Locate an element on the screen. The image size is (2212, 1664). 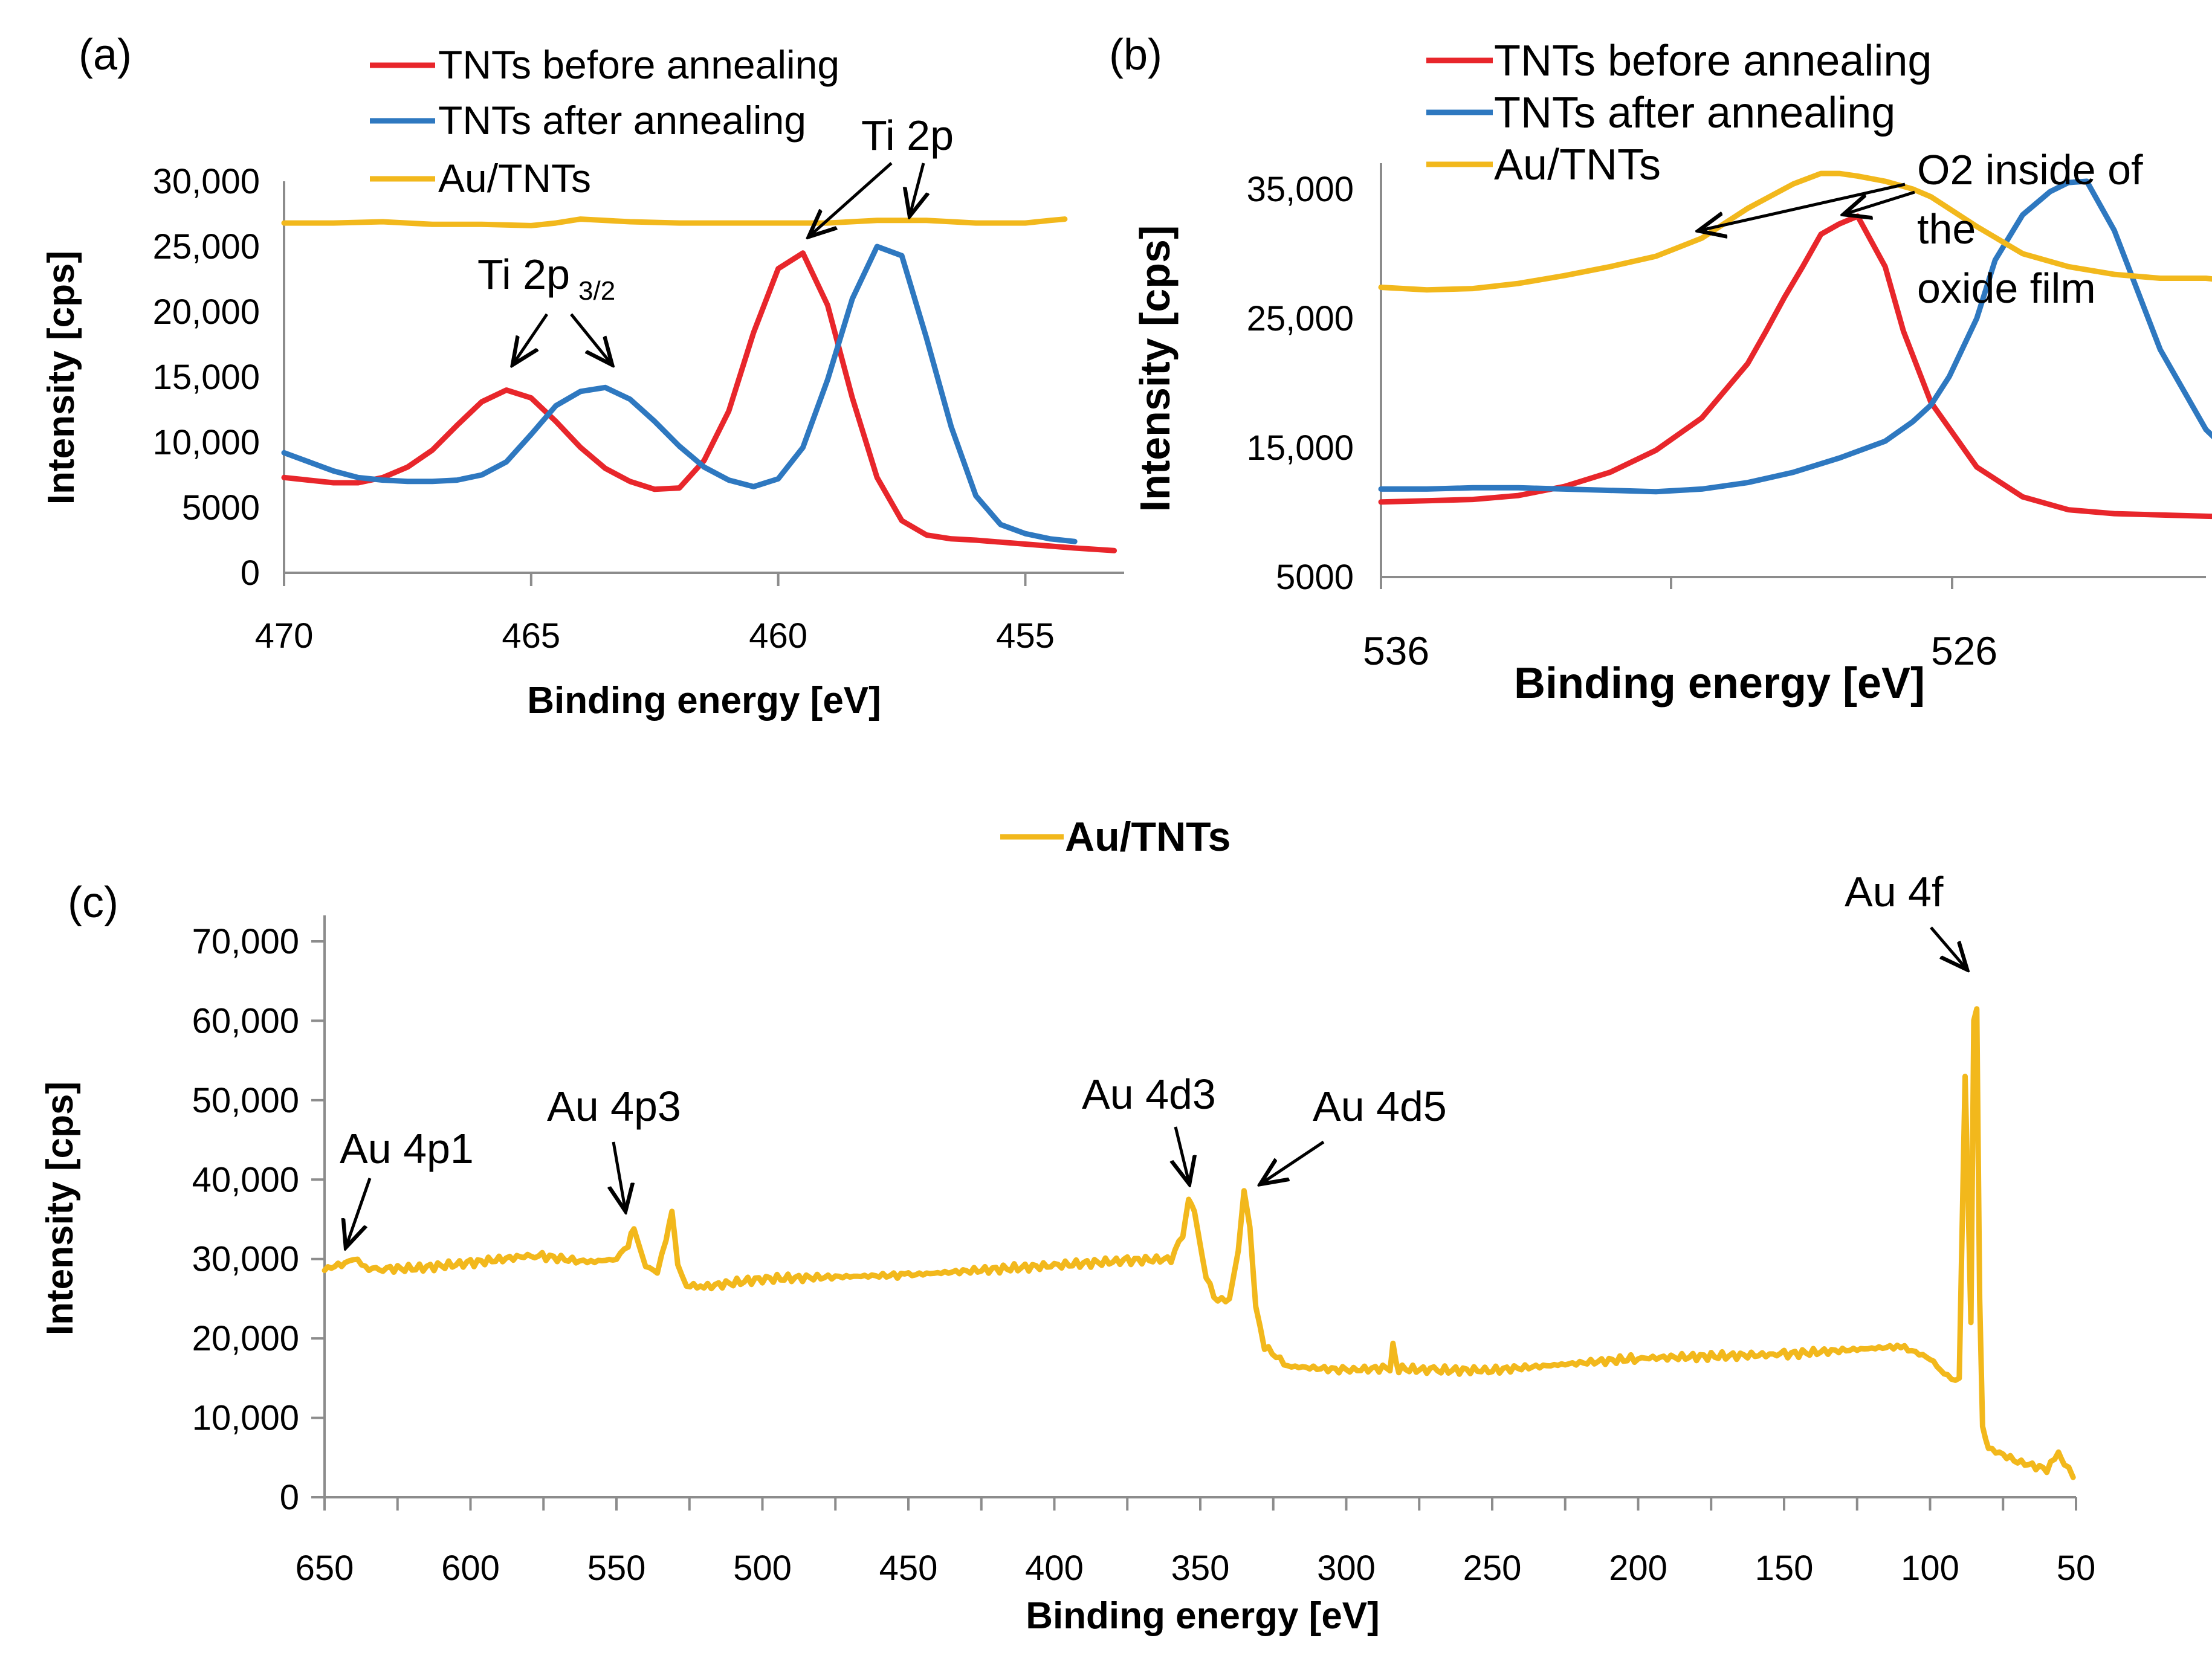
panel-b-label: (b) is located at coordinates (1135, 55).